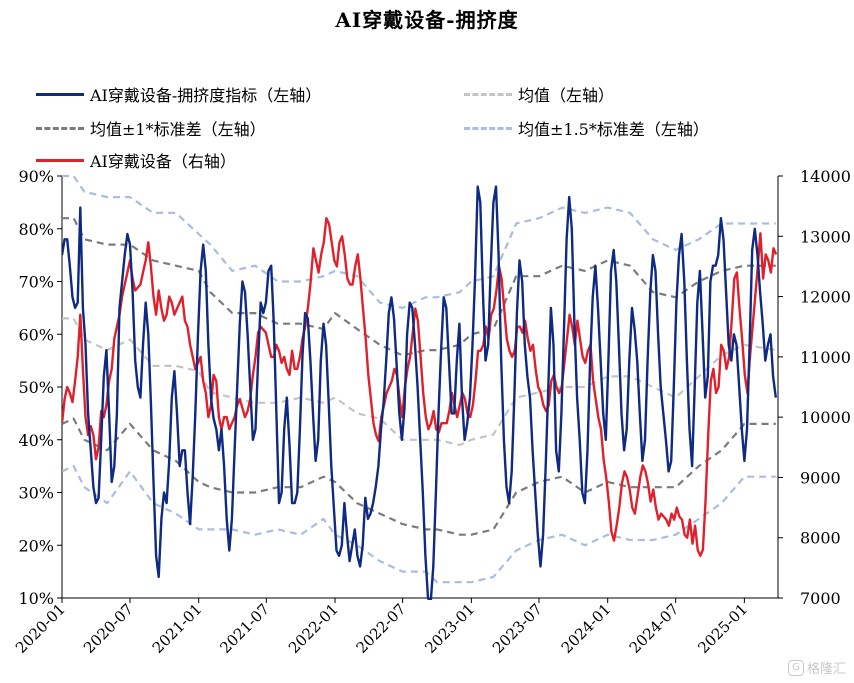 This screenshot has width=854, height=683. What do you see at coordinates (36, 598) in the screenshot?
I see `y-left-tick-label: 10%` at bounding box center [36, 598].